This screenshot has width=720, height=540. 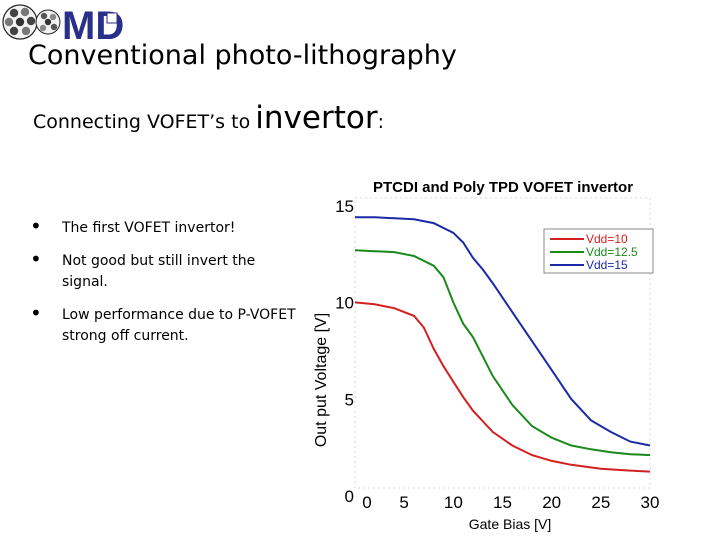 I want to click on legend-entry: Vdd=15, so click(x=607, y=265).